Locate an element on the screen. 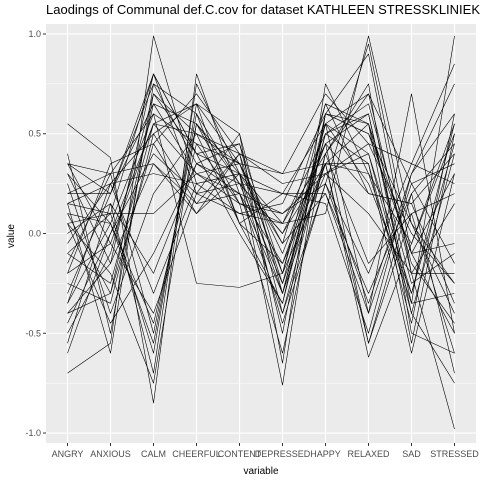 This screenshot has width=480, height=480. x-axis-title: variable is located at coordinates (260, 471).